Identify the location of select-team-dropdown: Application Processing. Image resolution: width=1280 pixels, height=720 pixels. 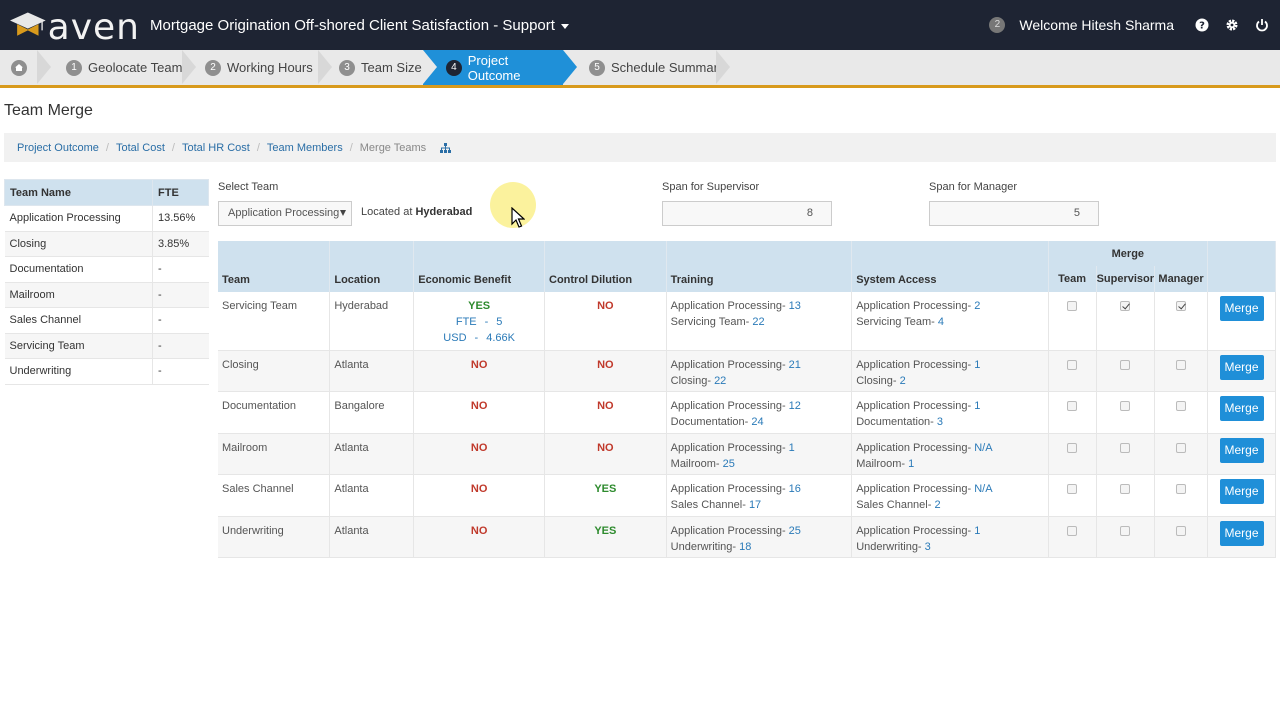
(285, 213).